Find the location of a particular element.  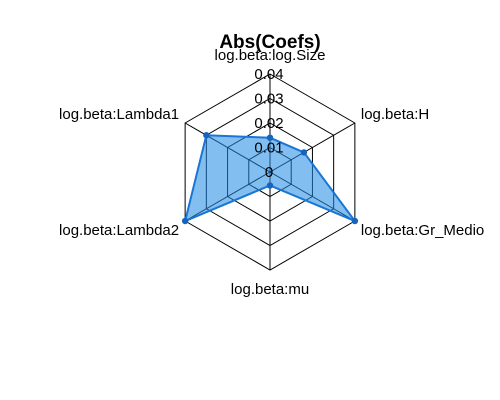

tick-label-3: 0.03 is located at coordinates (268, 99).